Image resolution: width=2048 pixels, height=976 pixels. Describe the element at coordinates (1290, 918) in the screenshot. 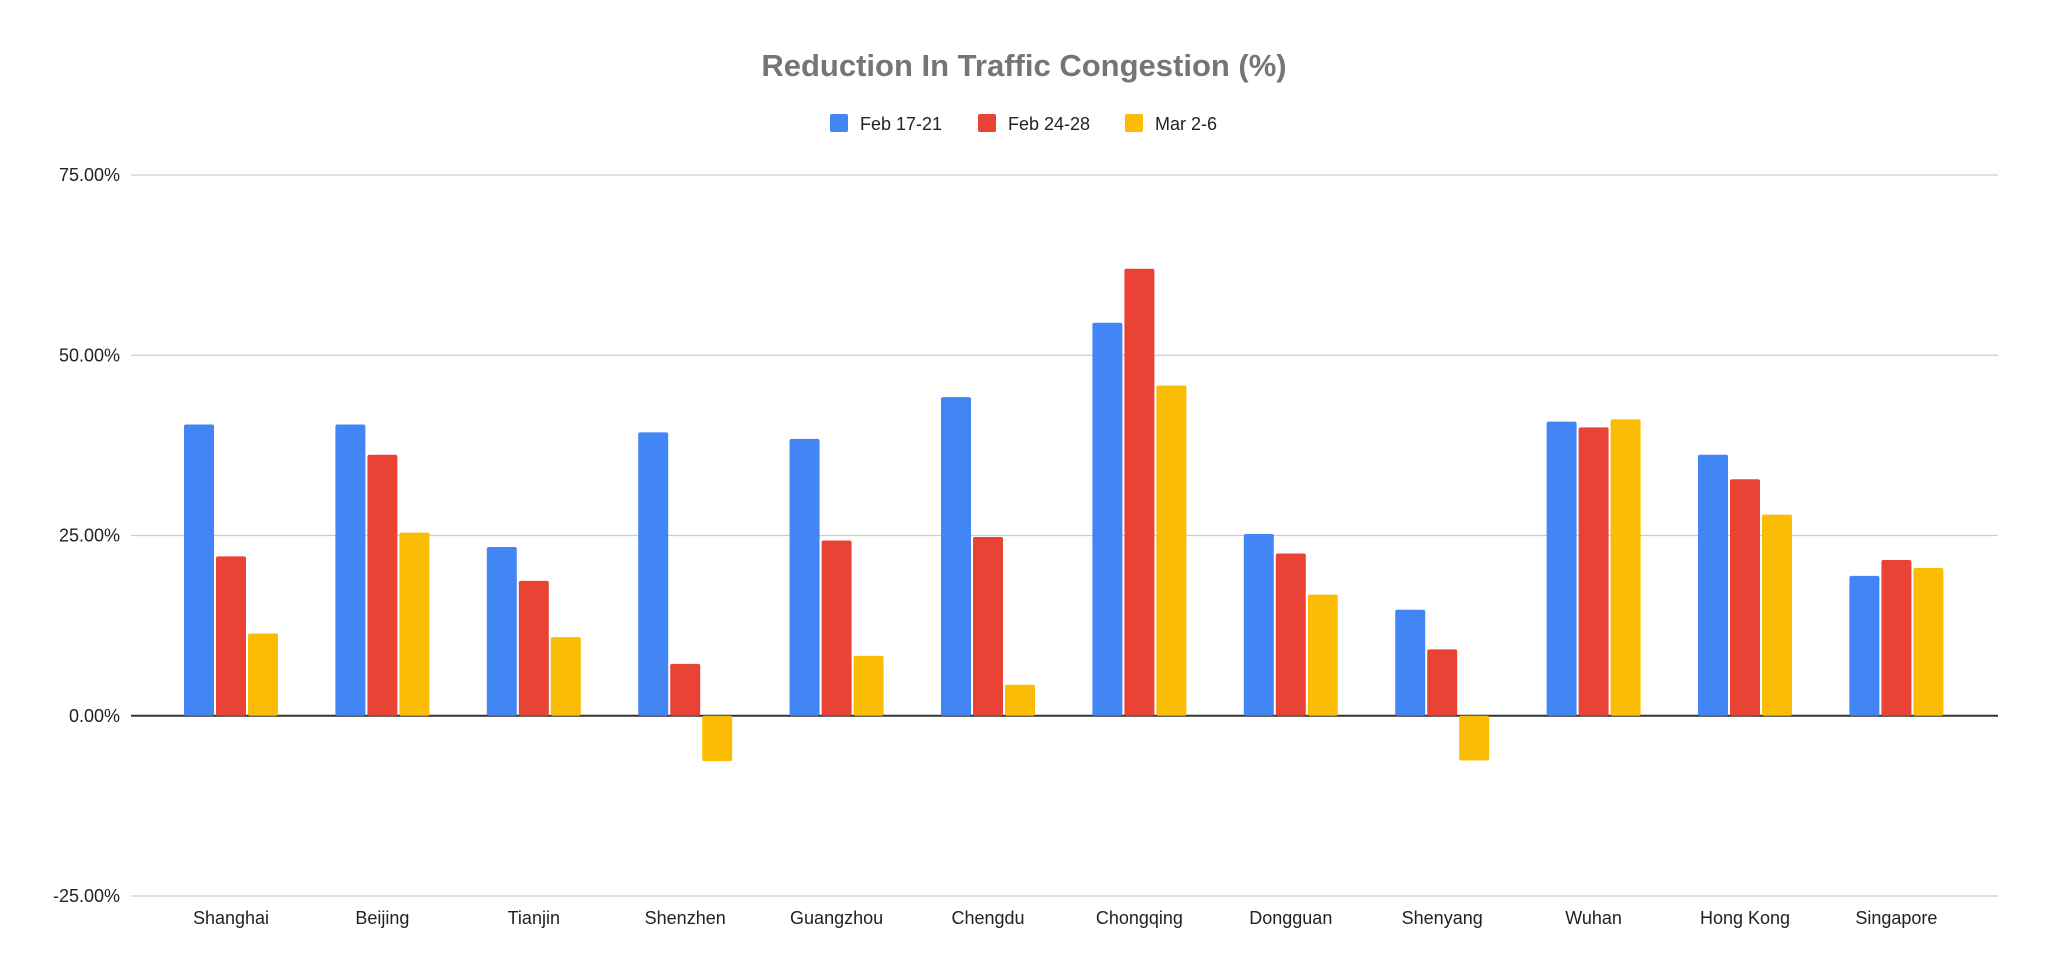

I see `x-tick-label: Dongguan` at that location.